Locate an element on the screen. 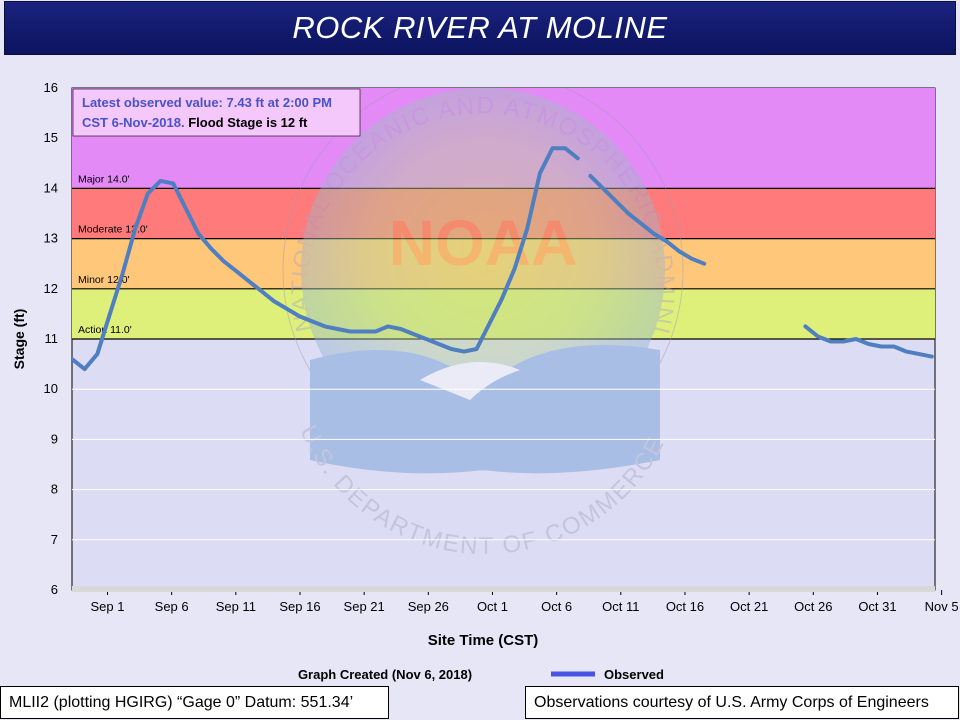  y-tick-label-15: 15 is located at coordinates (51, 137).